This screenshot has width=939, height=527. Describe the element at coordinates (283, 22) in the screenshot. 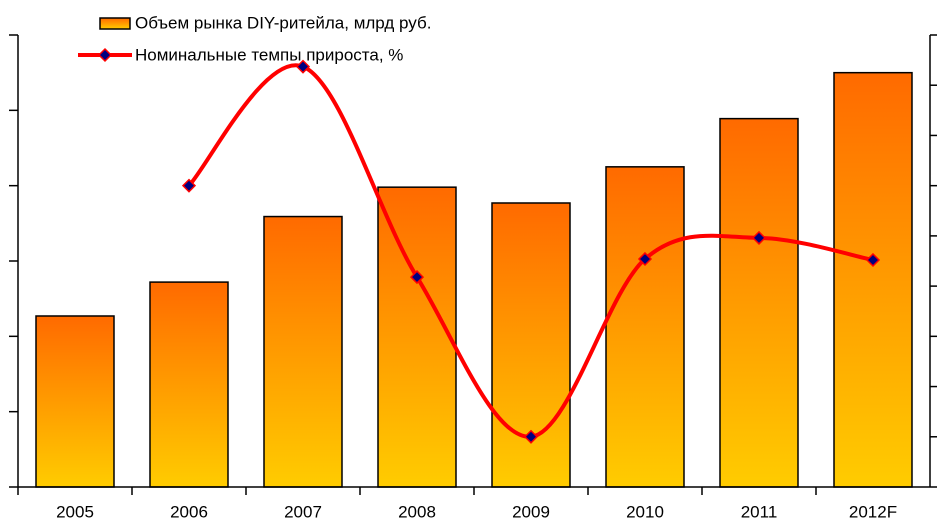

I see `legend-label: Объем рынка DIY-ритейла, млрд руб.` at that location.